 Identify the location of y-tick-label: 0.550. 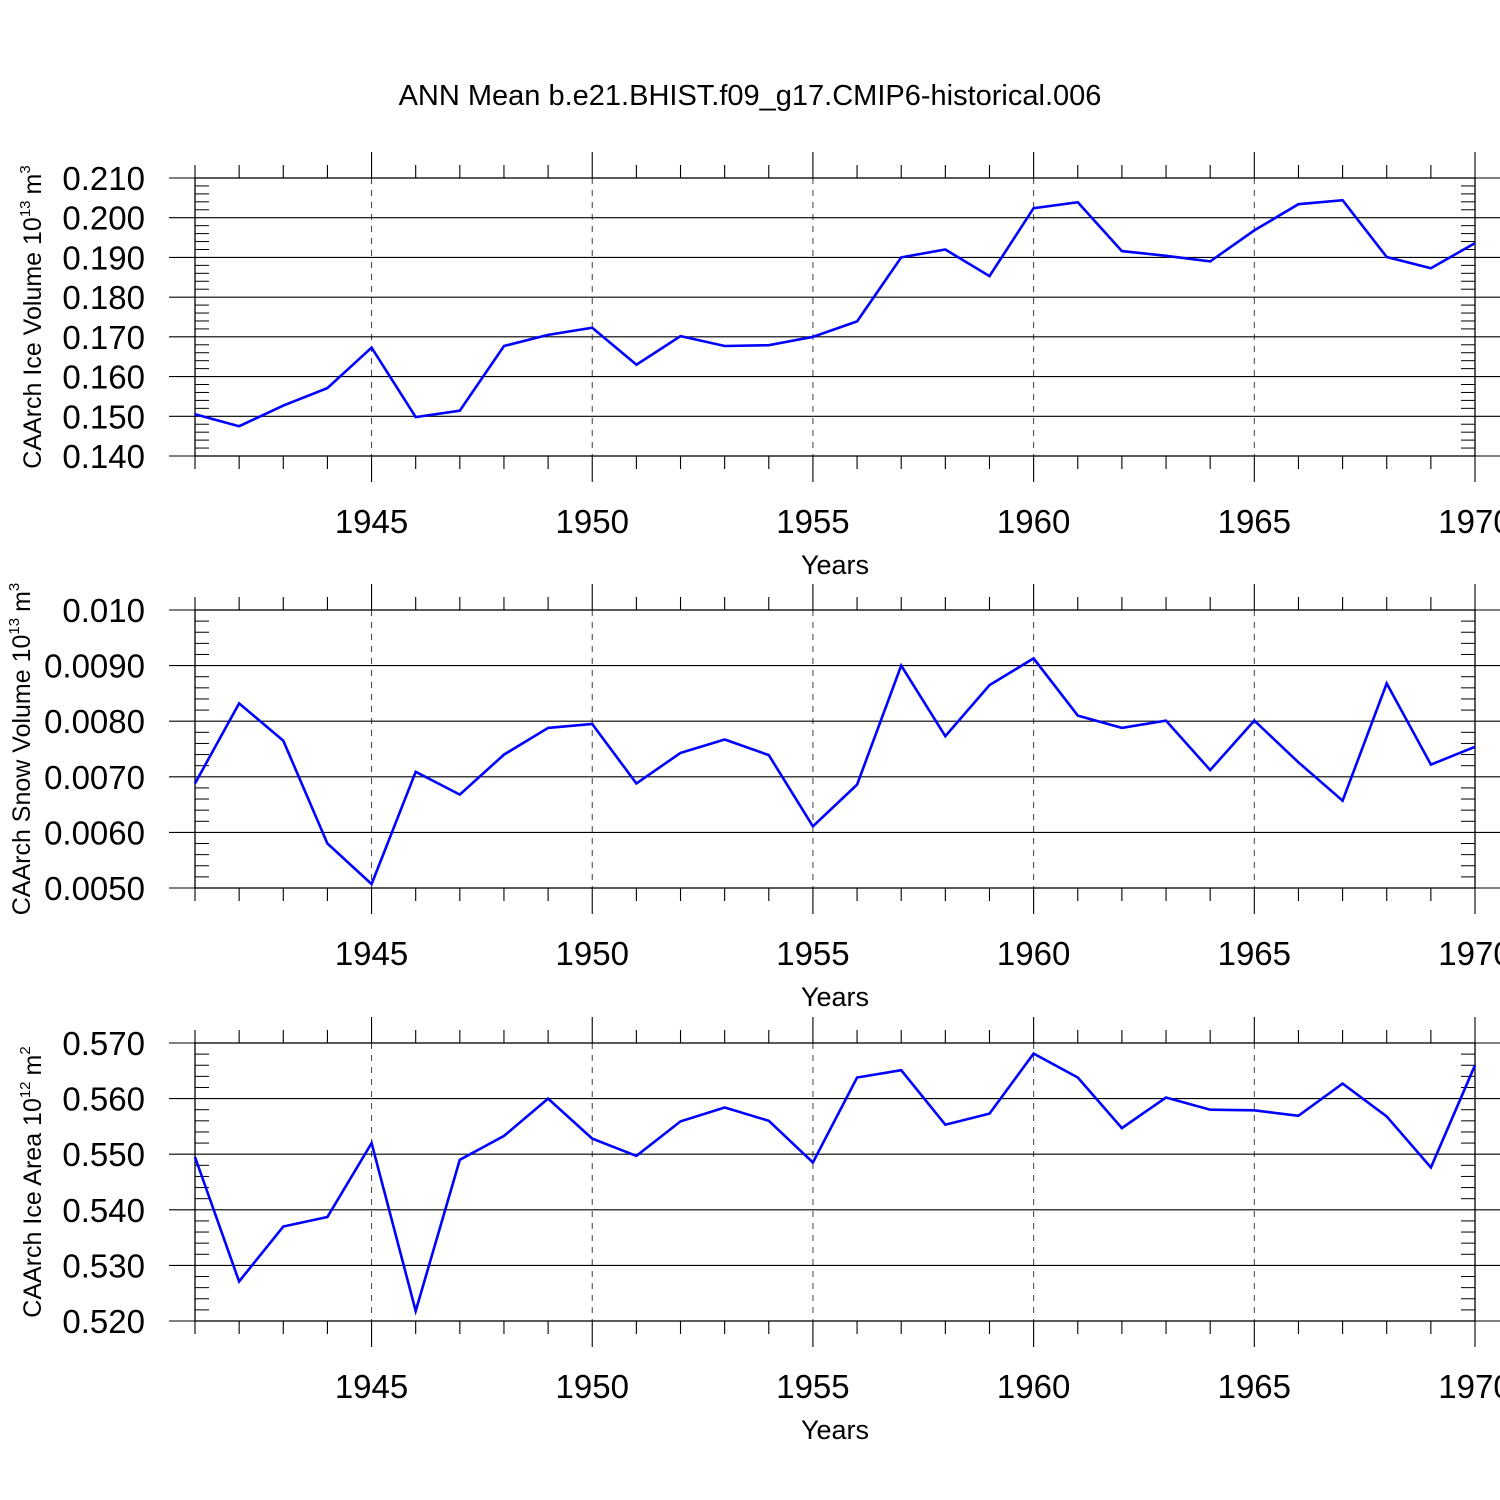
(103, 1154).